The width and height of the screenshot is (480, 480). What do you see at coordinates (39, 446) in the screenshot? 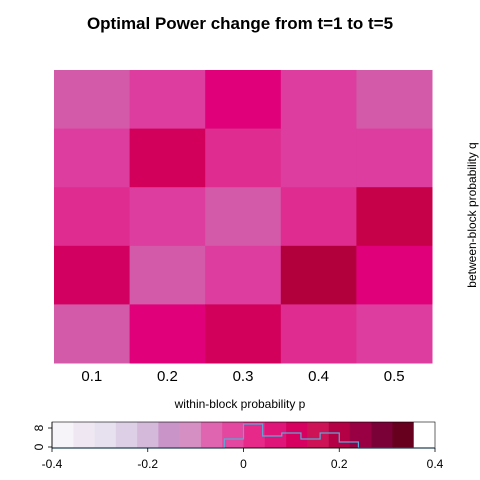
I see `color-key-count-label: 0` at bounding box center [39, 446].